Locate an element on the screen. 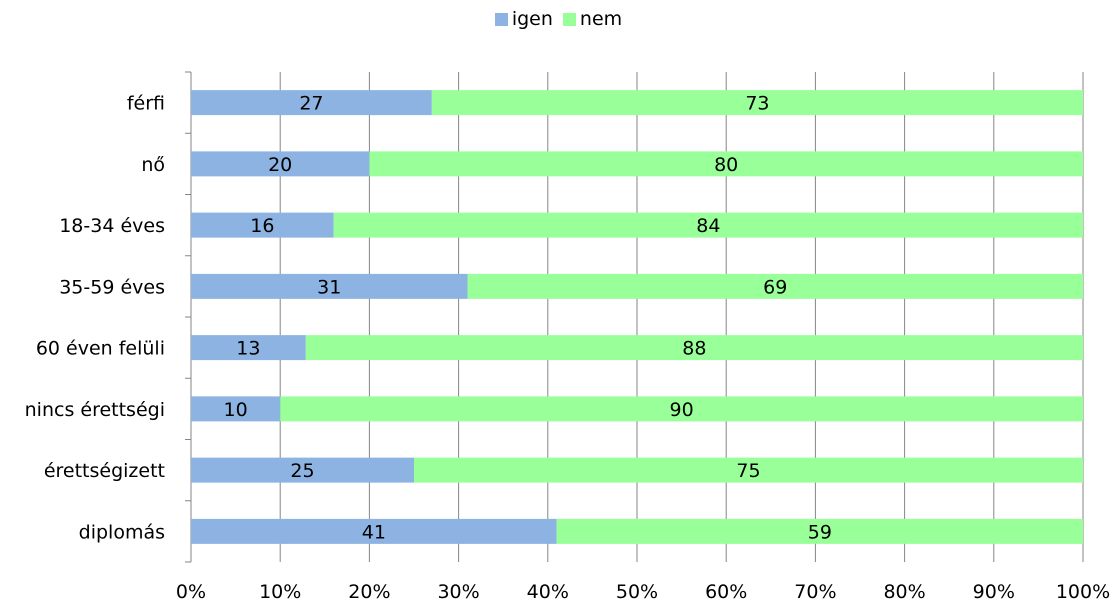  x-tick-label: 60% is located at coordinates (726, 592).